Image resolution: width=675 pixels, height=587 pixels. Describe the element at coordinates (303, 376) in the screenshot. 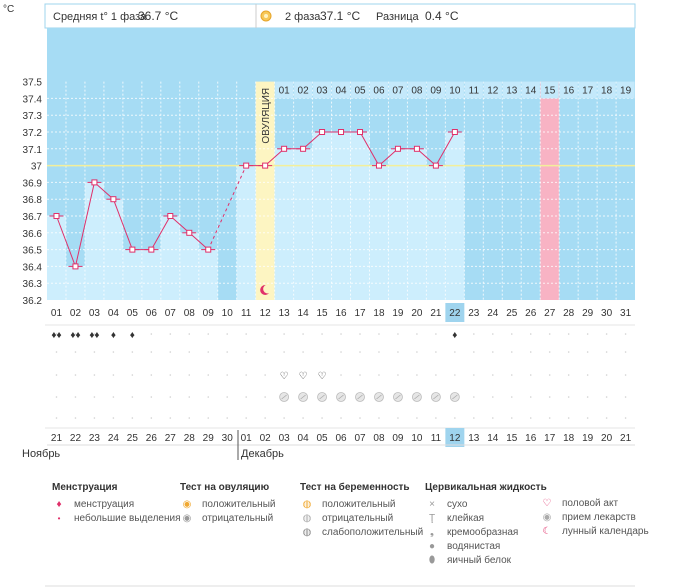

I see `heart-icon: ♡` at that location.